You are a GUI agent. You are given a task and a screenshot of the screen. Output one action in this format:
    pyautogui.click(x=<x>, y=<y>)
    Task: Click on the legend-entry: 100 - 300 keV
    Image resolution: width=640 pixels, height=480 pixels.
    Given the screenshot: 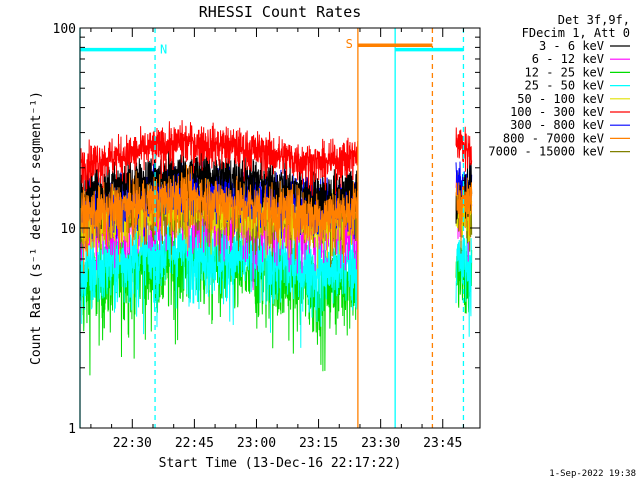 What is the action you would take?
    pyautogui.click(x=570, y=112)
    